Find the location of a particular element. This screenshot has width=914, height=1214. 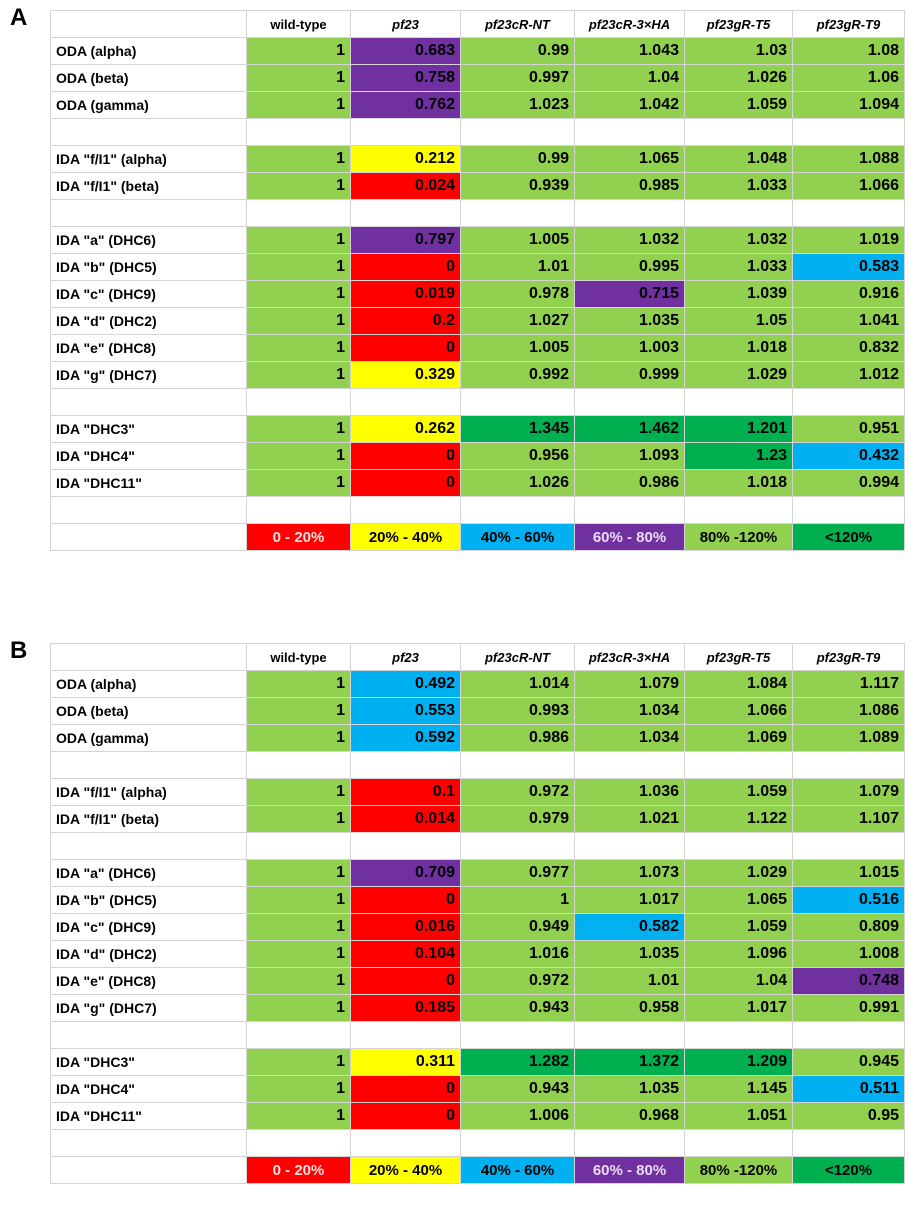

value-cell: 0.592 is located at coordinates (405, 738).